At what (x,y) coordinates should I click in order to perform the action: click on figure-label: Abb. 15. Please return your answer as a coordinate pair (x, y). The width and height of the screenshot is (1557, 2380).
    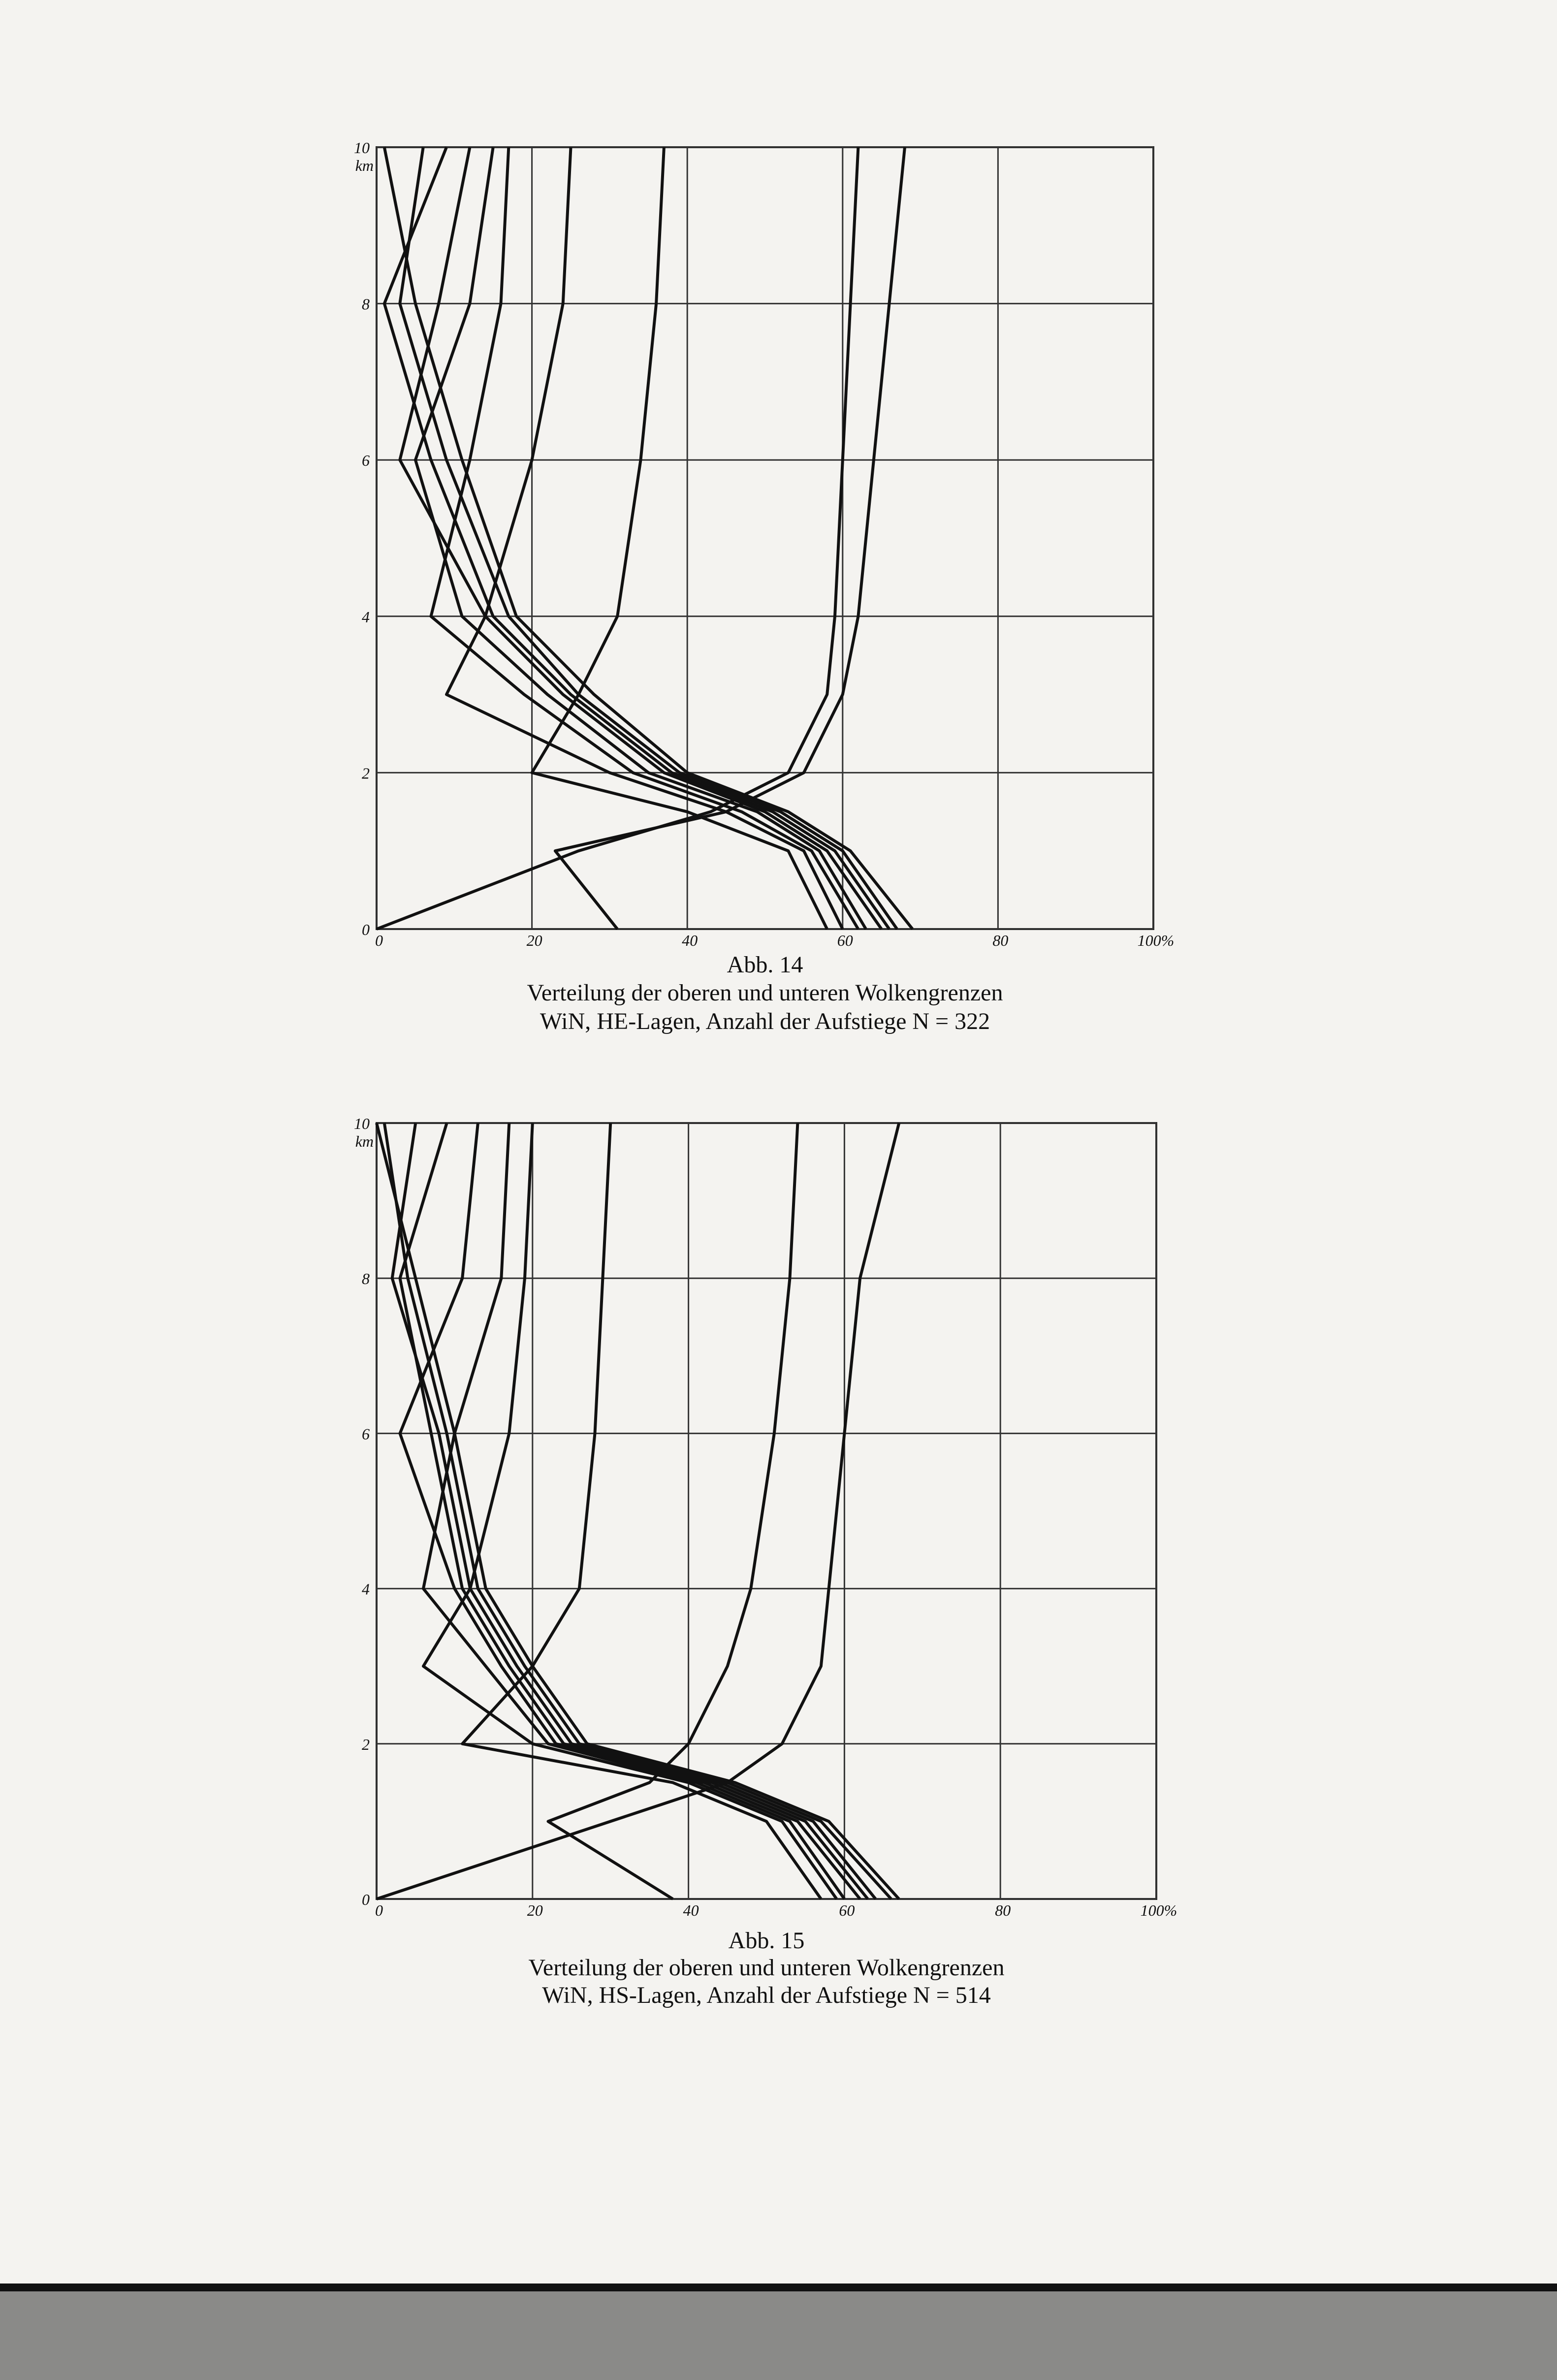
    Looking at the image, I should click on (767, 1941).